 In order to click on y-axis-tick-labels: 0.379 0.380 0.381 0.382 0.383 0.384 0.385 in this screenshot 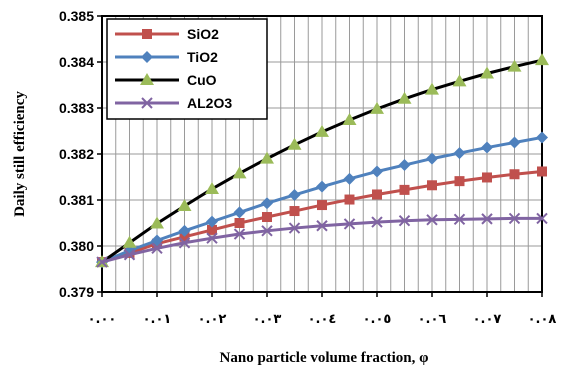, I will do `click(80, 154)`.